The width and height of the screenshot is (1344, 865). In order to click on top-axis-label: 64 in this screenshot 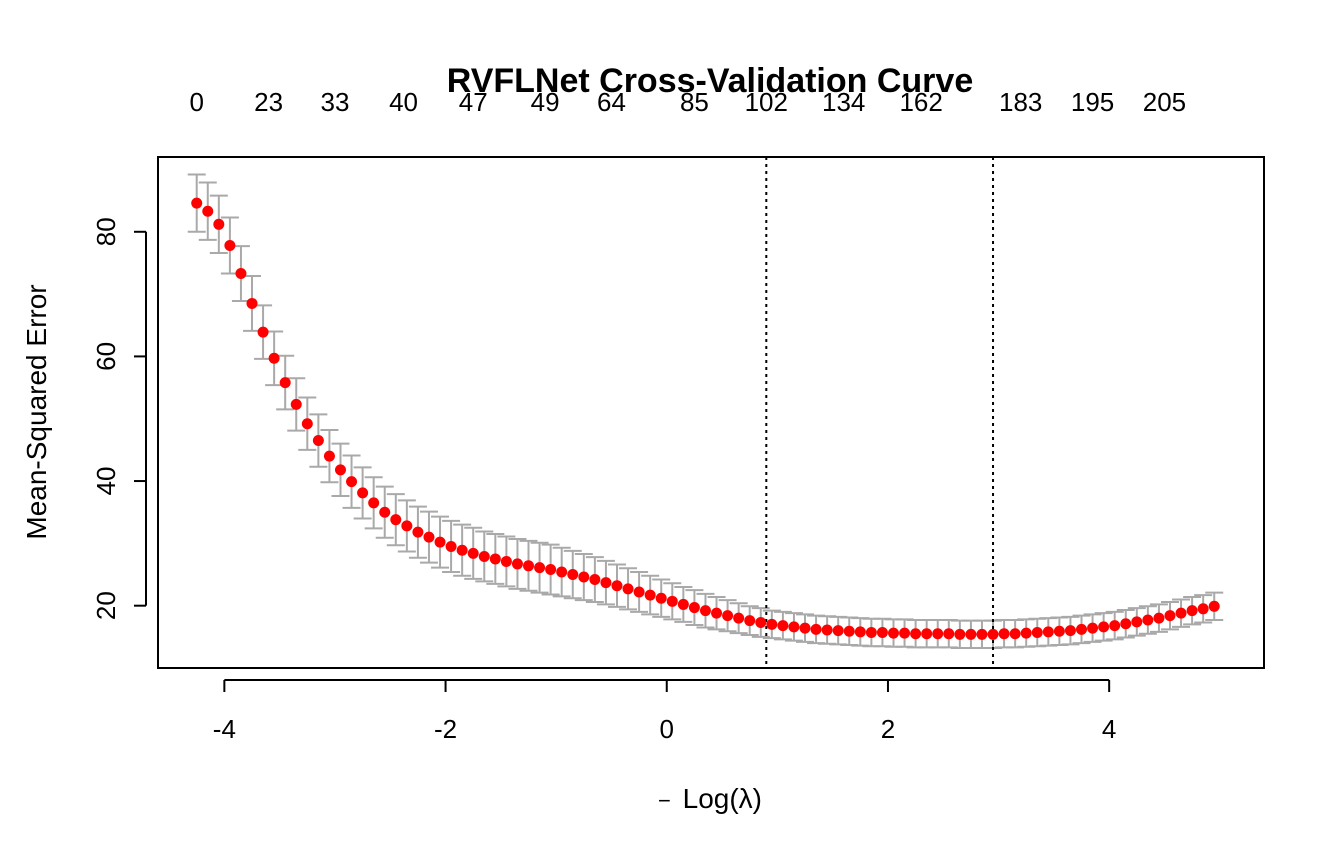, I will do `click(611, 102)`.